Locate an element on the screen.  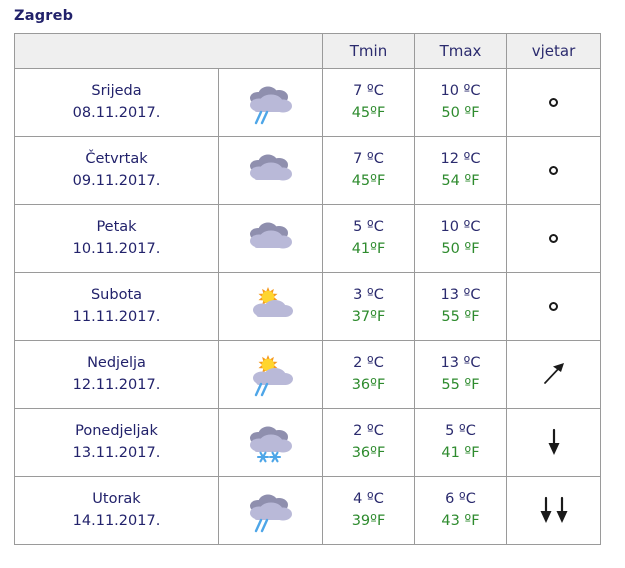
tmin-fahrenheit: 45ºF is located at coordinates (368, 112).